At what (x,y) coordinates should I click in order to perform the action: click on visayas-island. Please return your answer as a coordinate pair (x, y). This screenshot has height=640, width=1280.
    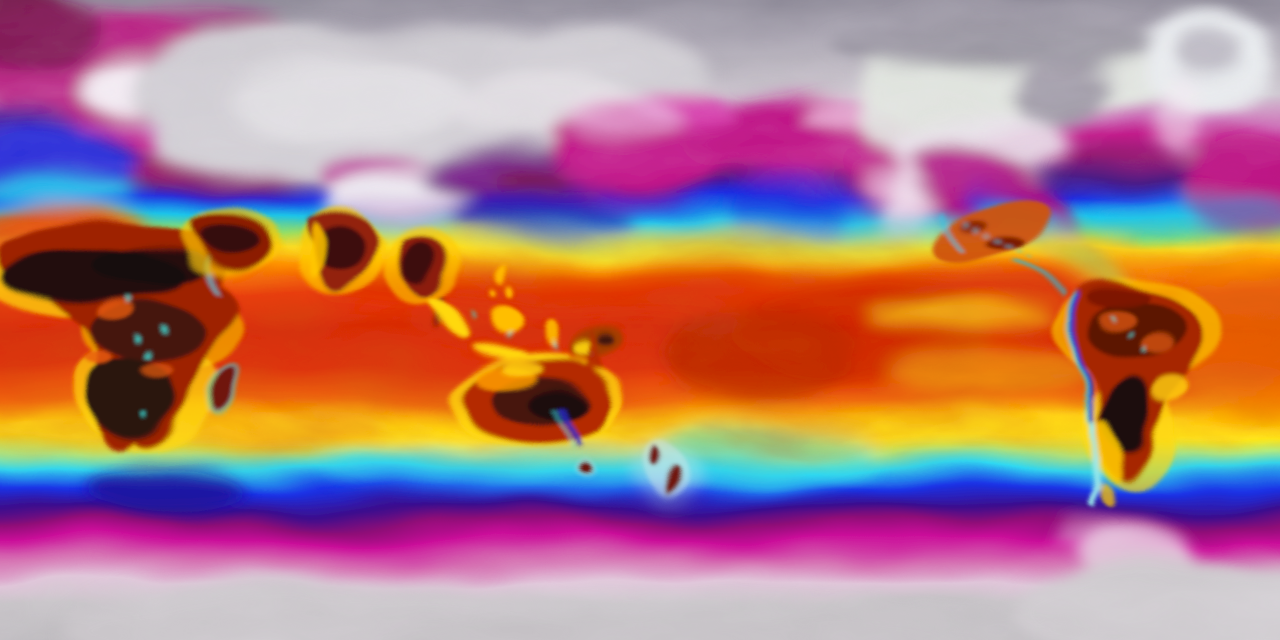
    Looking at the image, I should click on (489, 293).